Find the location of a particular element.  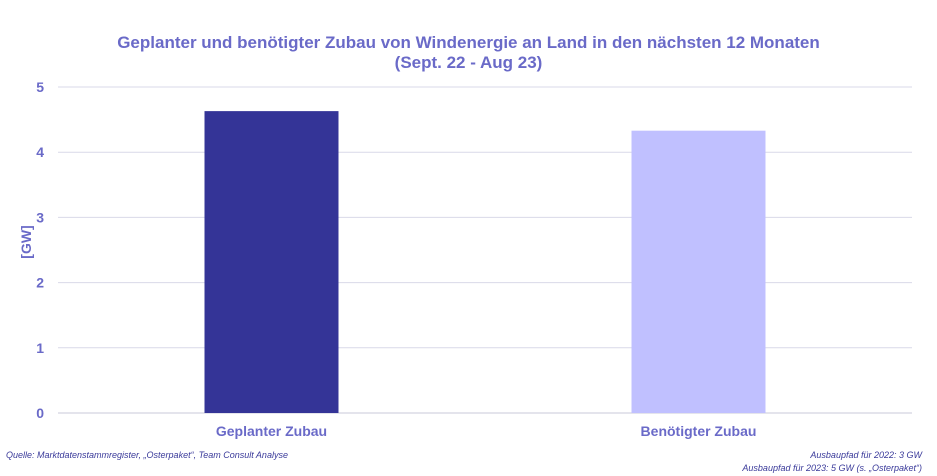

y-tick-label: 5 is located at coordinates (40, 87).